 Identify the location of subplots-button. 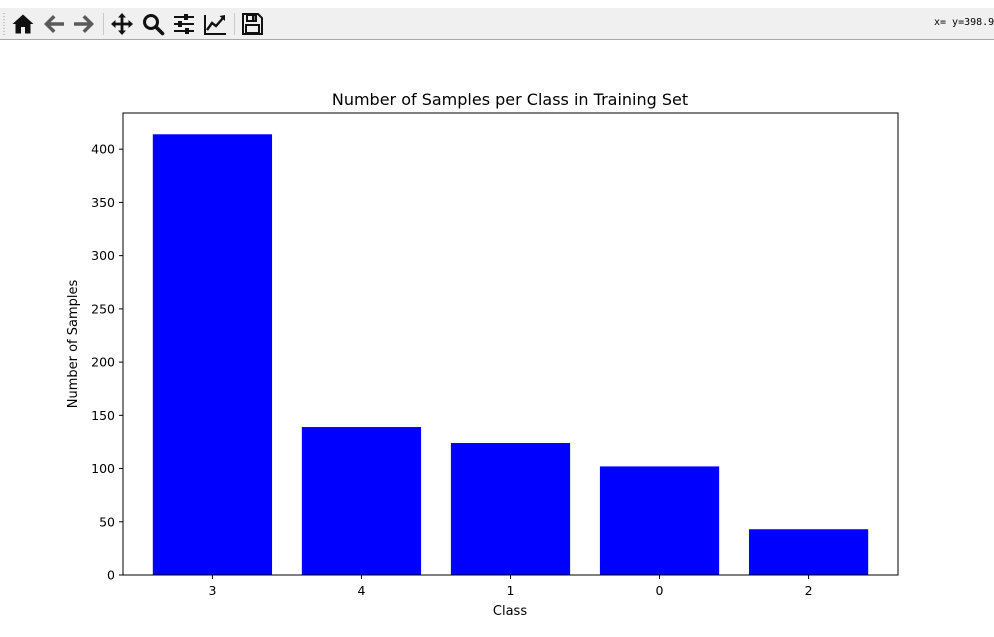
(184, 24).